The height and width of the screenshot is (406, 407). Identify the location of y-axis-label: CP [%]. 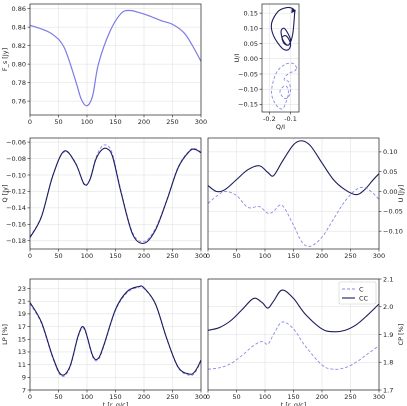
(401, 335).